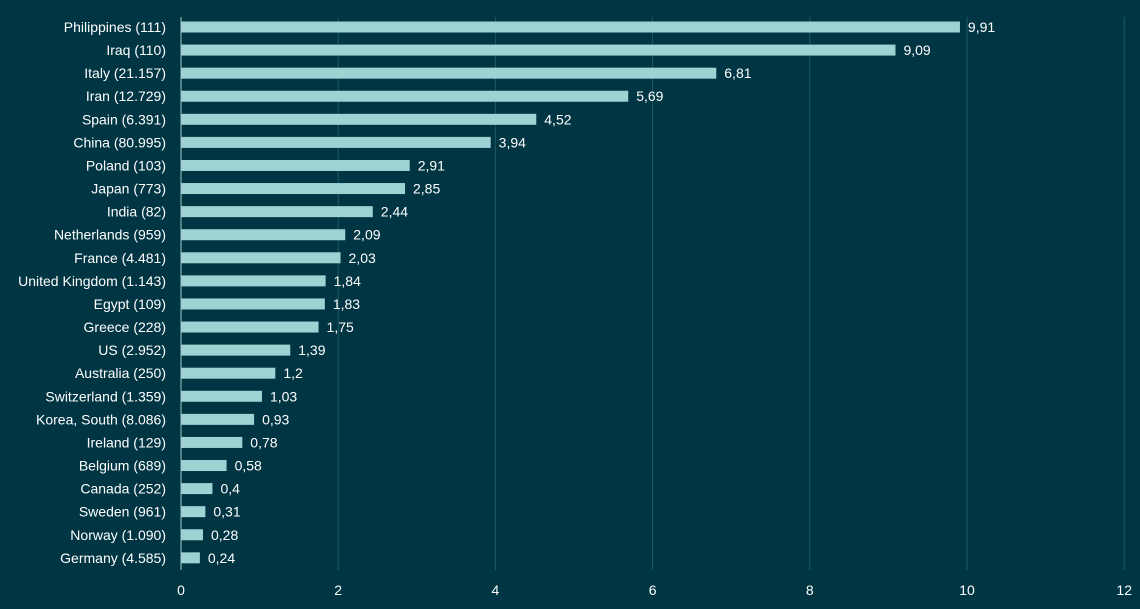  What do you see at coordinates (120, 373) in the screenshot?
I see `category-label: Australia (250)` at bounding box center [120, 373].